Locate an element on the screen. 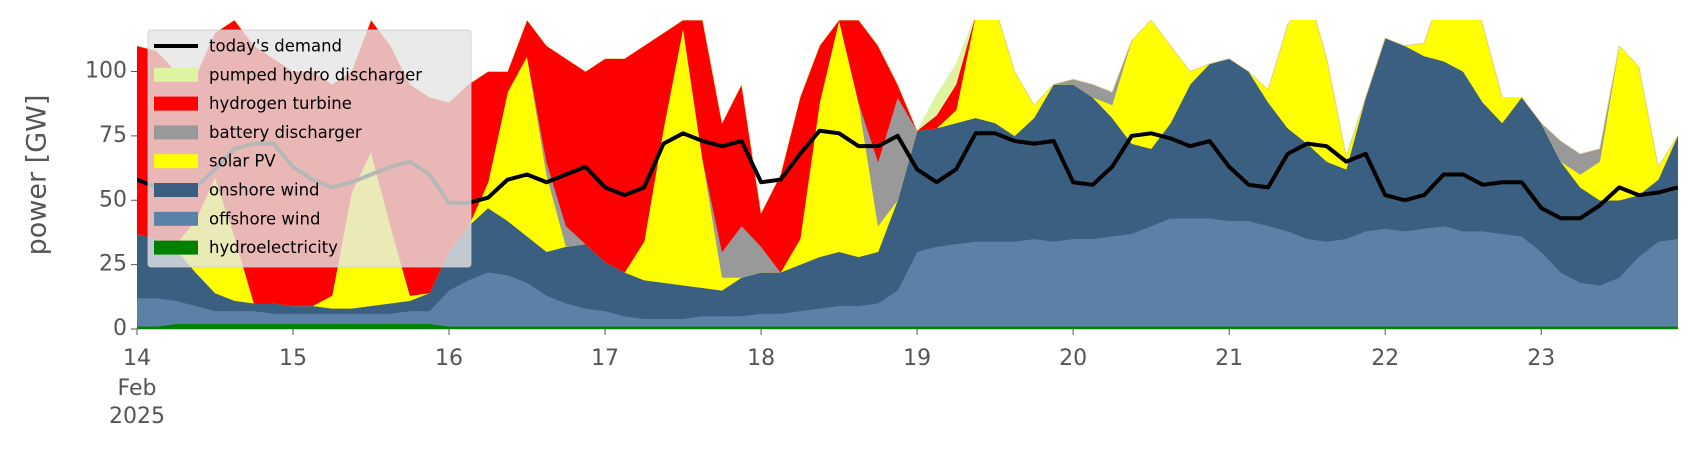 The width and height of the screenshot is (1706, 460). legend-label: hydrogen turbine is located at coordinates (280, 103).